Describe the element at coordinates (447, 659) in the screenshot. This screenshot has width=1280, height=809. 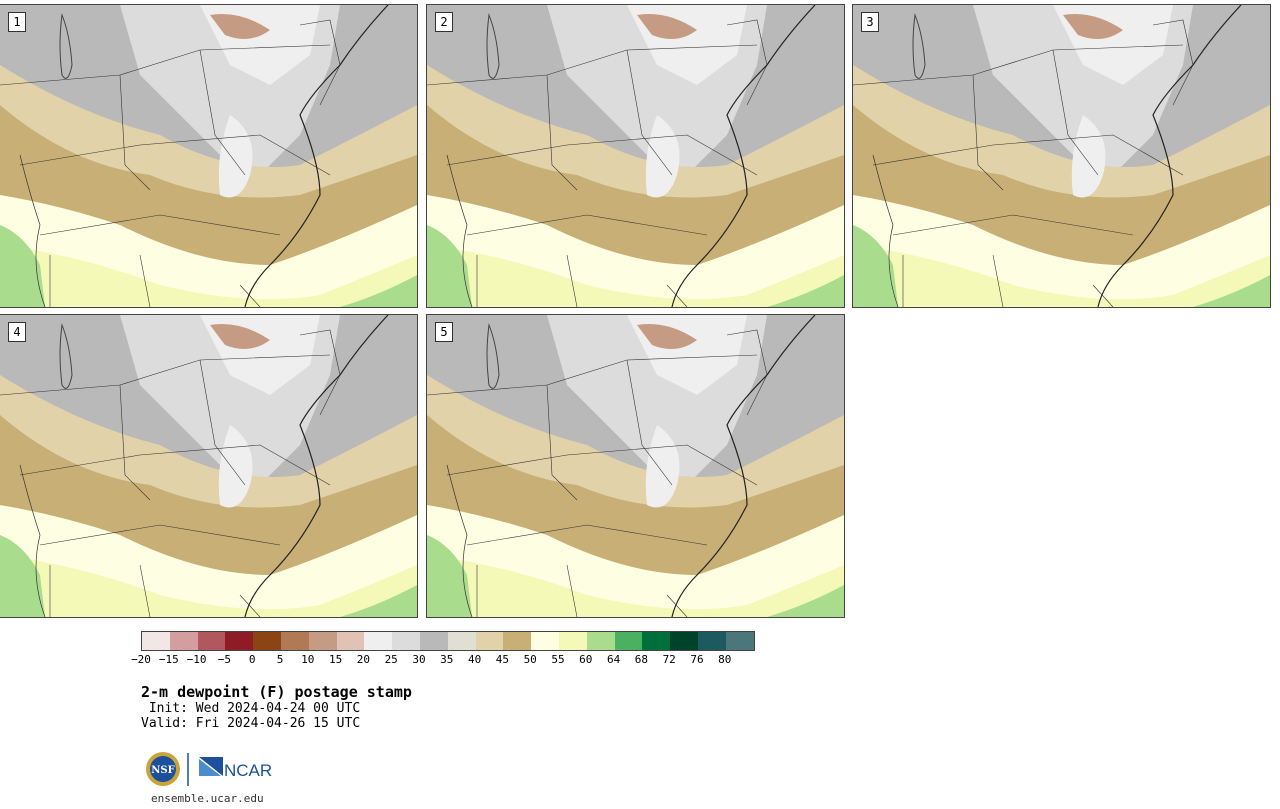
I see `colorbar-tick: 35` at that location.